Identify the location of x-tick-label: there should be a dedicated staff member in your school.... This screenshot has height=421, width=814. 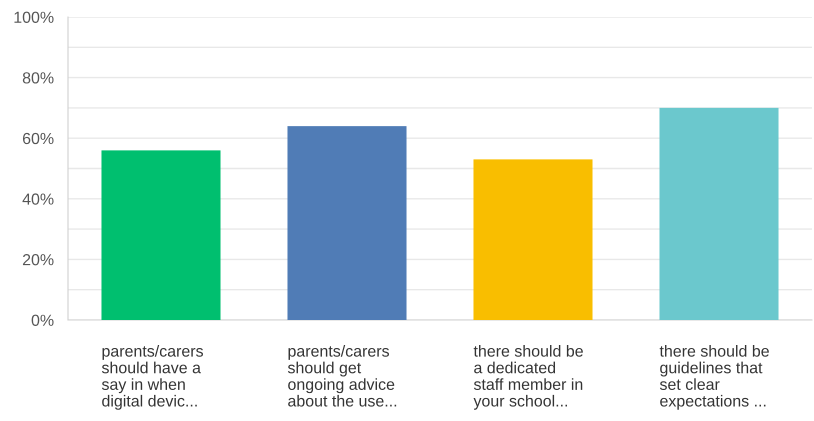
(528, 377).